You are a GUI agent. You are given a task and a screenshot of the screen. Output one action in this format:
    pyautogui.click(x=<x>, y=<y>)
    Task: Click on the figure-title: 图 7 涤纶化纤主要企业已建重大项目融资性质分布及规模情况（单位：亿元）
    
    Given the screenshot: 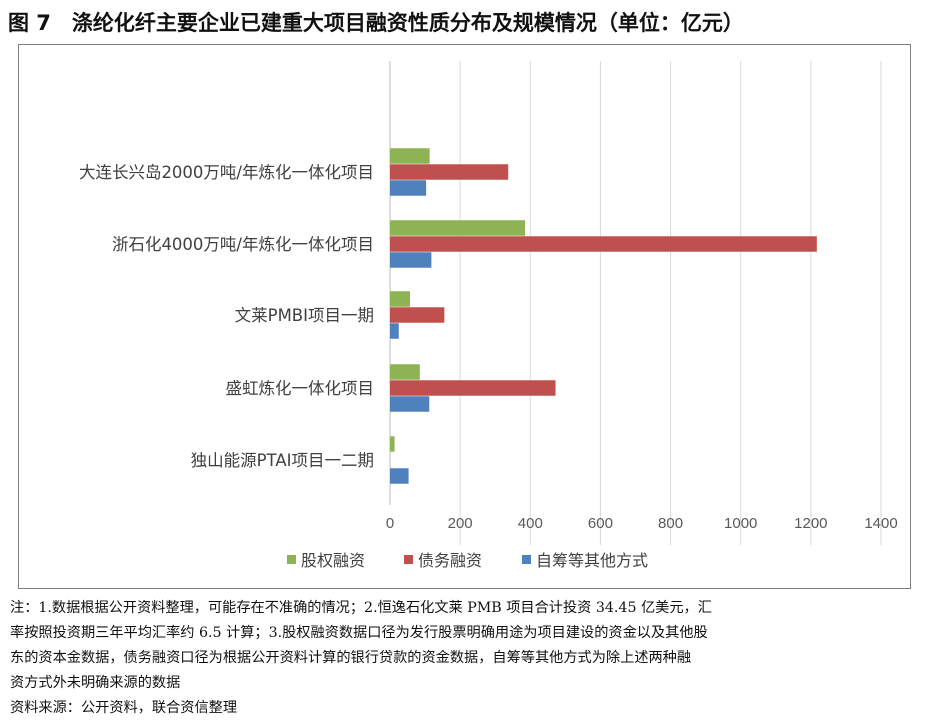 What is the action you would take?
    pyautogui.click(x=376, y=23)
    